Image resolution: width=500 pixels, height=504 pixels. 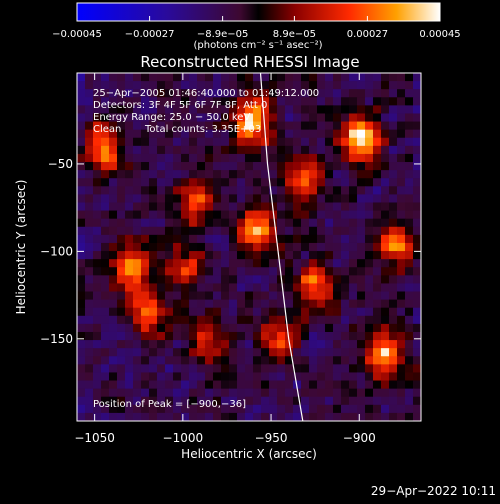 What do you see at coordinates (258, 12) in the screenshot?
I see `colorbar` at bounding box center [258, 12].